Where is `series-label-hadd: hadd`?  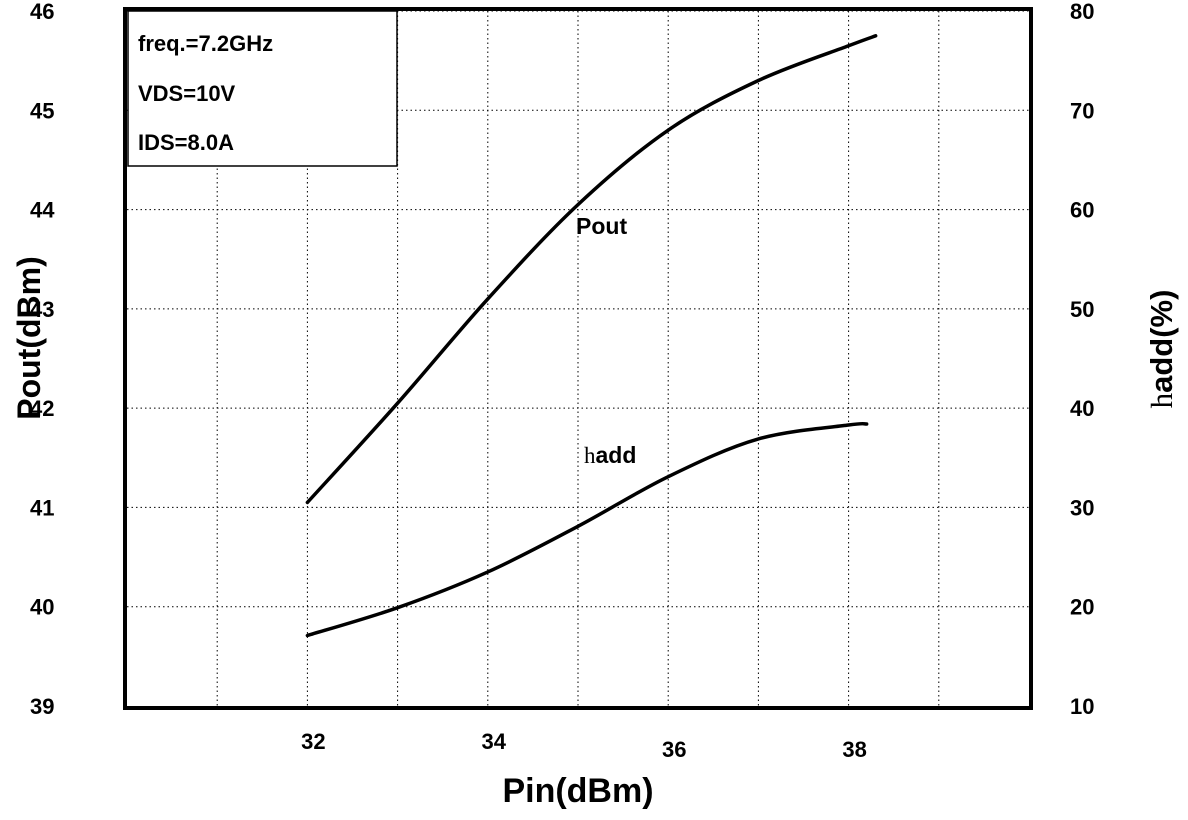 series-label-hadd: hadd is located at coordinates (610, 455).